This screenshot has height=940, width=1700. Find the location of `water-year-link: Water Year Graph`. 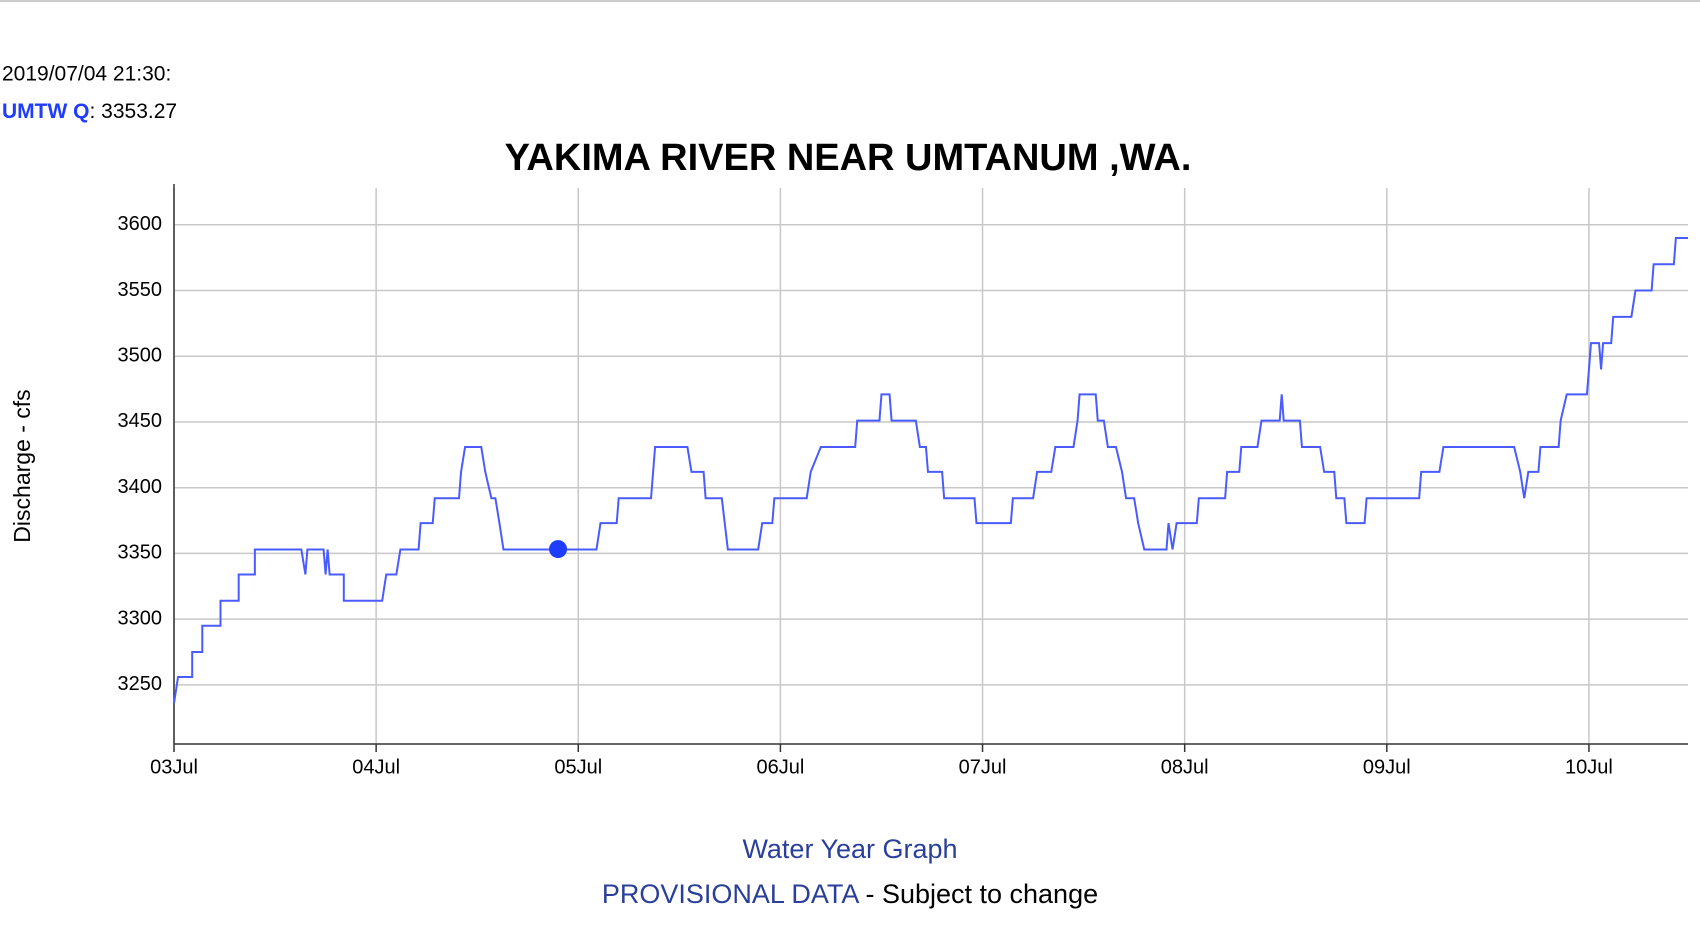

water-year-link: Water Year Graph is located at coordinates (849, 849).